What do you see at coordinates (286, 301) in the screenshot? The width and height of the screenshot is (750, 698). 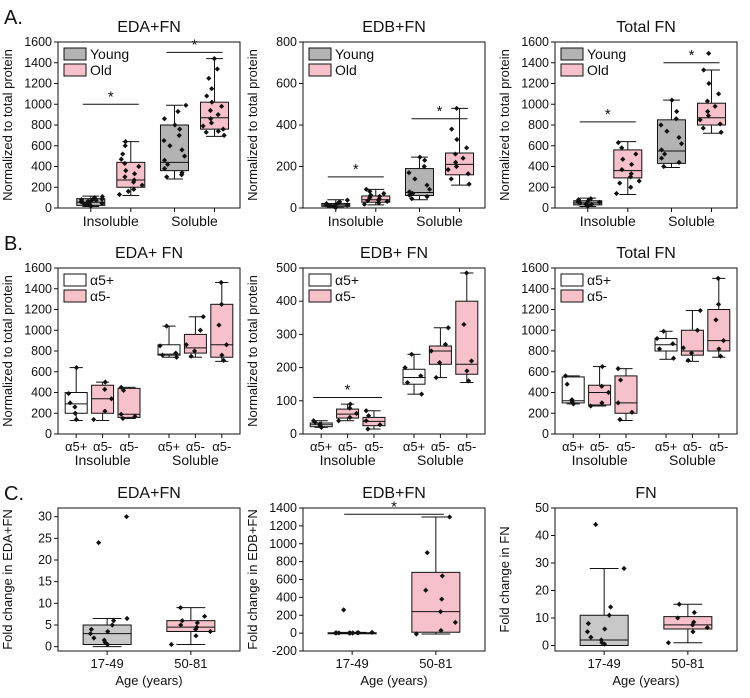 I see `y-tick-label: 400` at bounding box center [286, 301].